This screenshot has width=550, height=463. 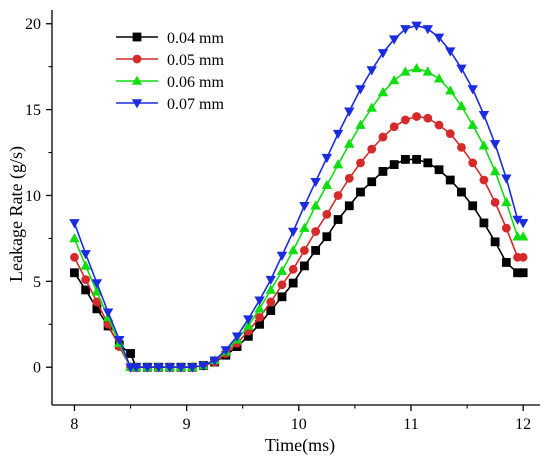 I want to click on legend-item: 0.04 mm, so click(x=170, y=38).